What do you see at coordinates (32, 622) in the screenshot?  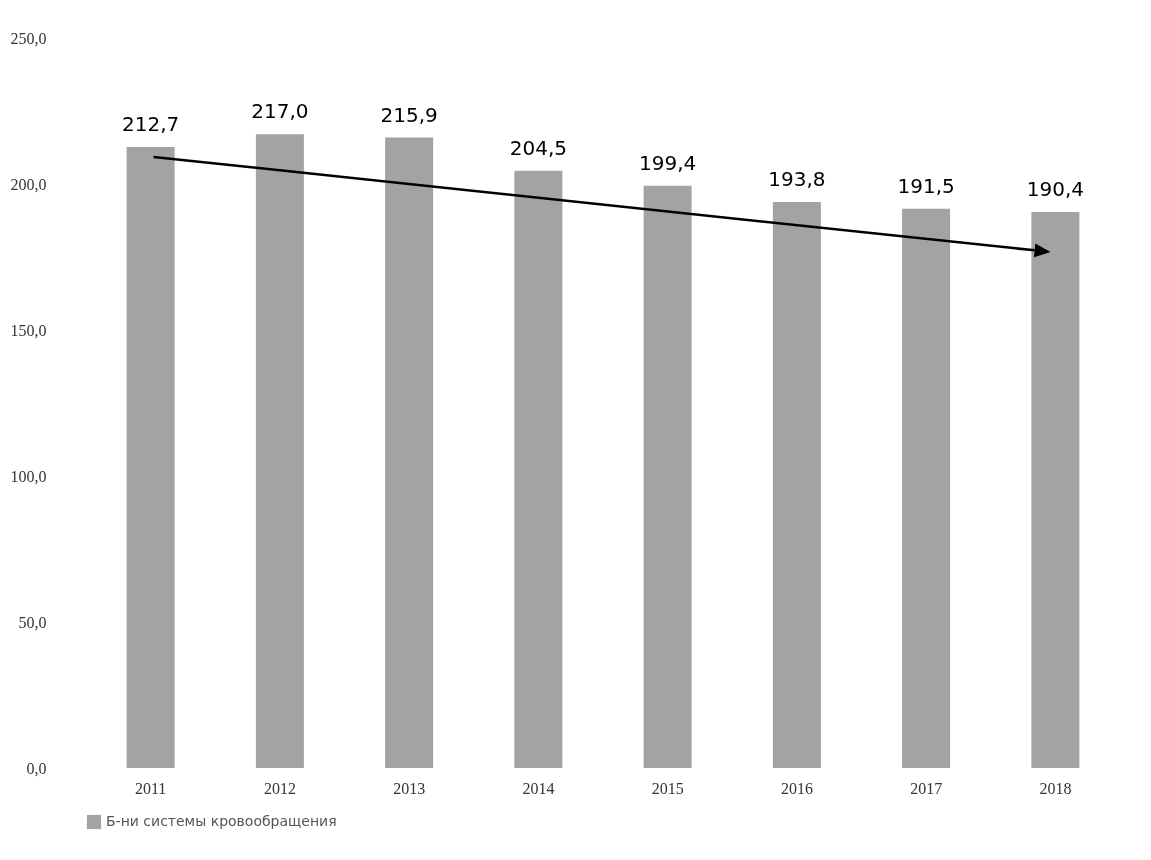 I see `y-tick-label: 50,0` at bounding box center [32, 622].